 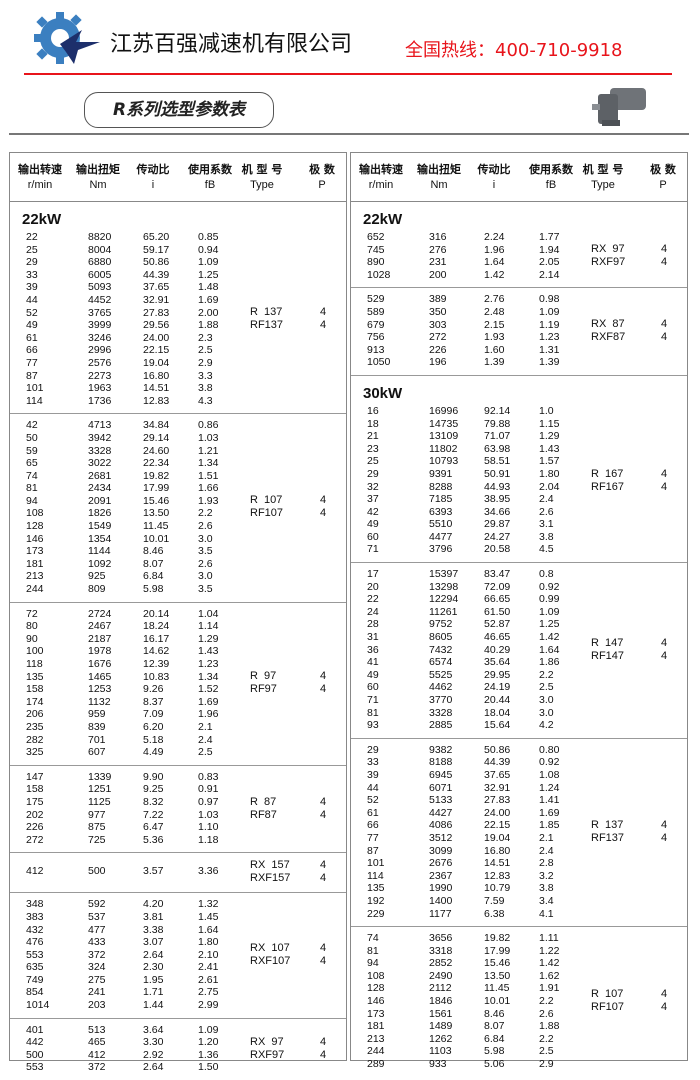 I want to click on ratio-cell: 24.00, so click(x=497, y=812).